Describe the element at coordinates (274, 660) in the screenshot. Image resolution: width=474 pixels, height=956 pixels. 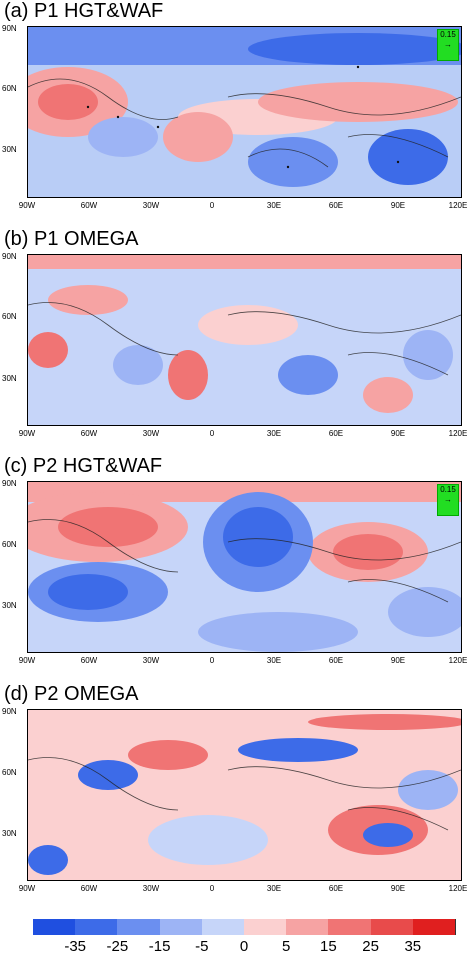
I see `panel-c-xtick: 30E` at that location.